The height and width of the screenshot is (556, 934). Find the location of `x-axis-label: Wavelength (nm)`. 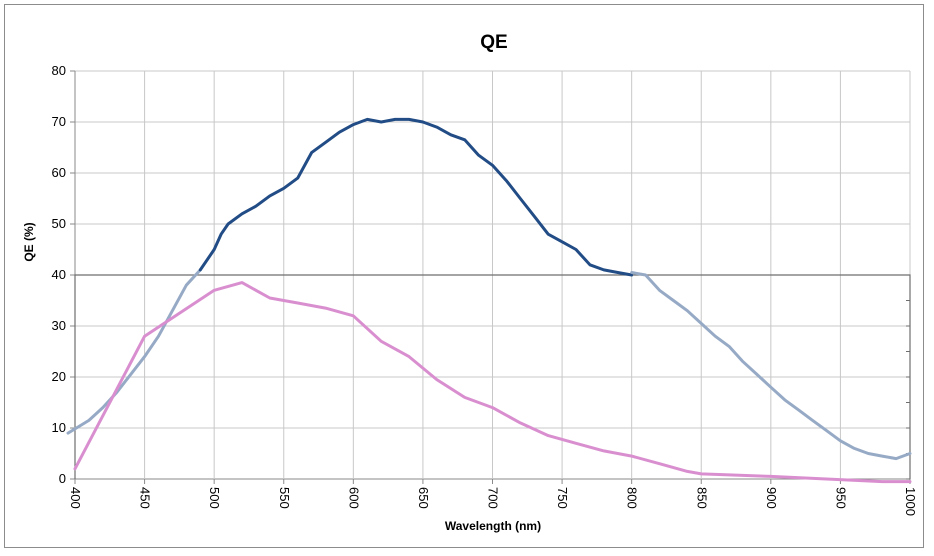

x-axis-label: Wavelength (nm) is located at coordinates (493, 526).